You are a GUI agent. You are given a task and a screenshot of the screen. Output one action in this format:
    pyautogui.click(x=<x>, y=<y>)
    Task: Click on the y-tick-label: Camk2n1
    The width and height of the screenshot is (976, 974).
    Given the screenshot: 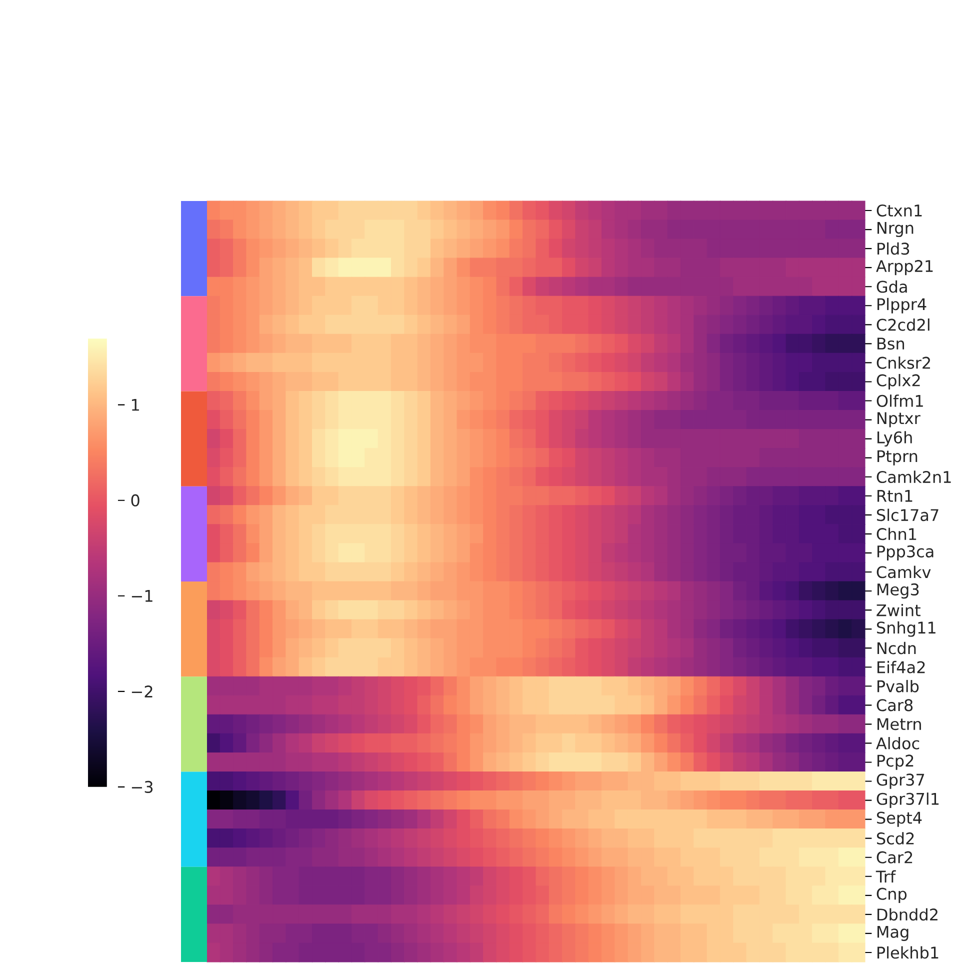 What is the action you would take?
    pyautogui.click(x=913, y=477)
    